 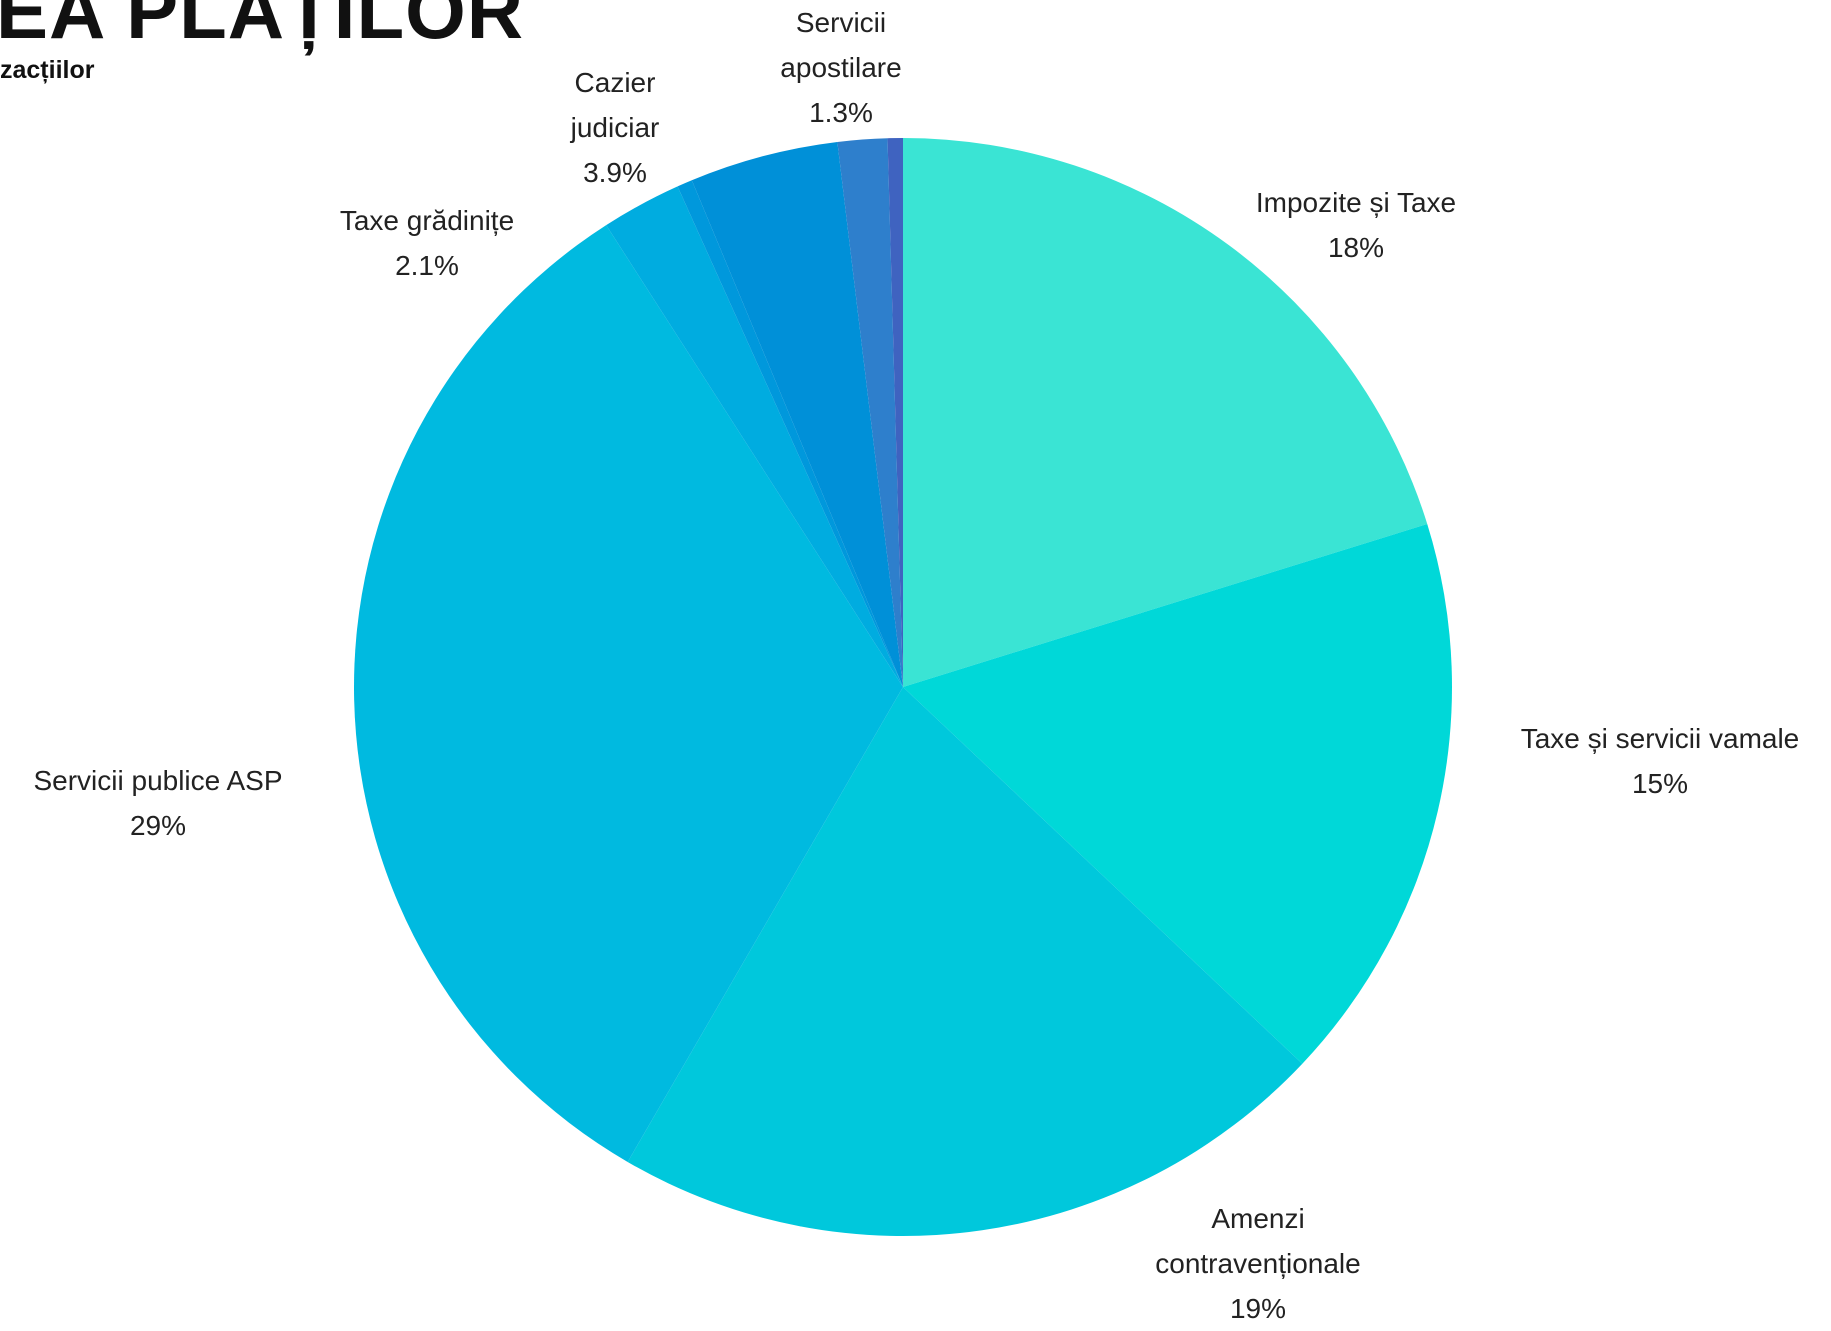 I want to click on slice-label: Cazier judiciar 3.9%, so click(x=615, y=127).